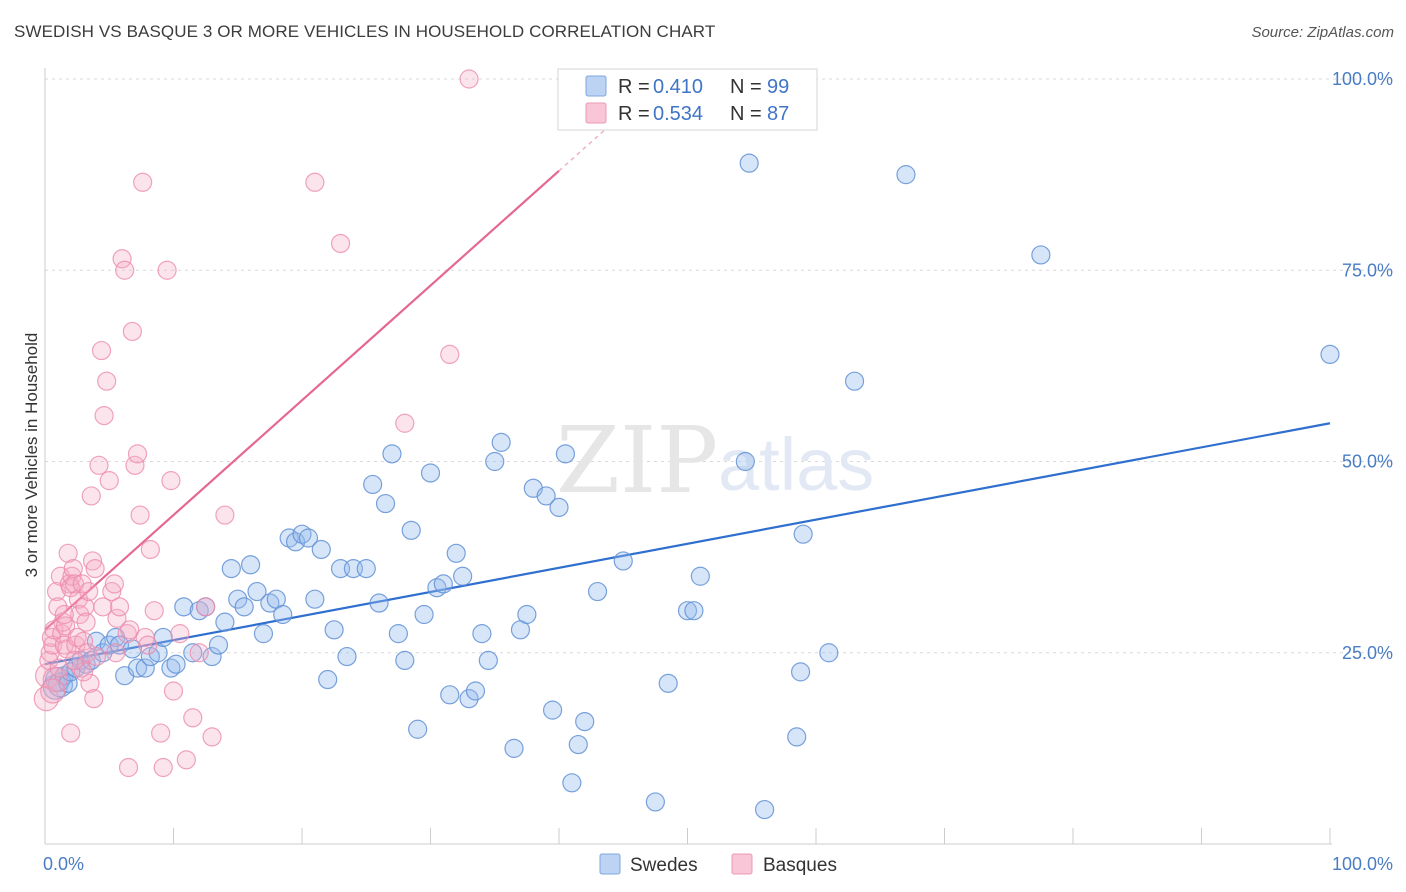 Image resolution: width=1406 pixels, height=892 pixels. I want to click on legend: R = 0.410 N = 99 R = 0.534 N = 87, so click(687, 99).